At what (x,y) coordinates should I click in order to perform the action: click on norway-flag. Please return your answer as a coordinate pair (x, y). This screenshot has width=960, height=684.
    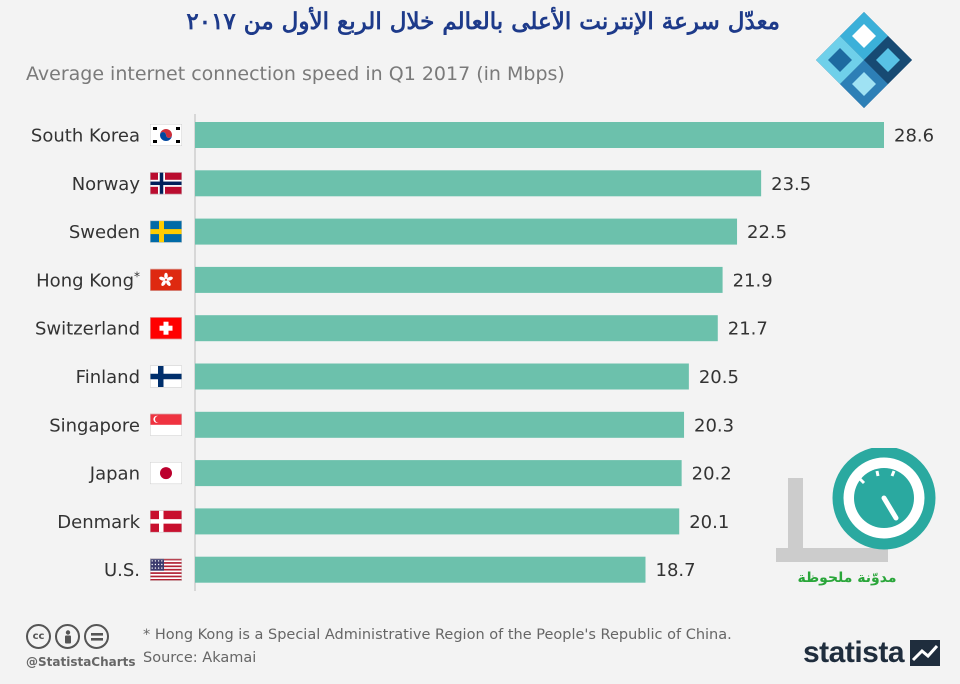
    Looking at the image, I should click on (166, 183).